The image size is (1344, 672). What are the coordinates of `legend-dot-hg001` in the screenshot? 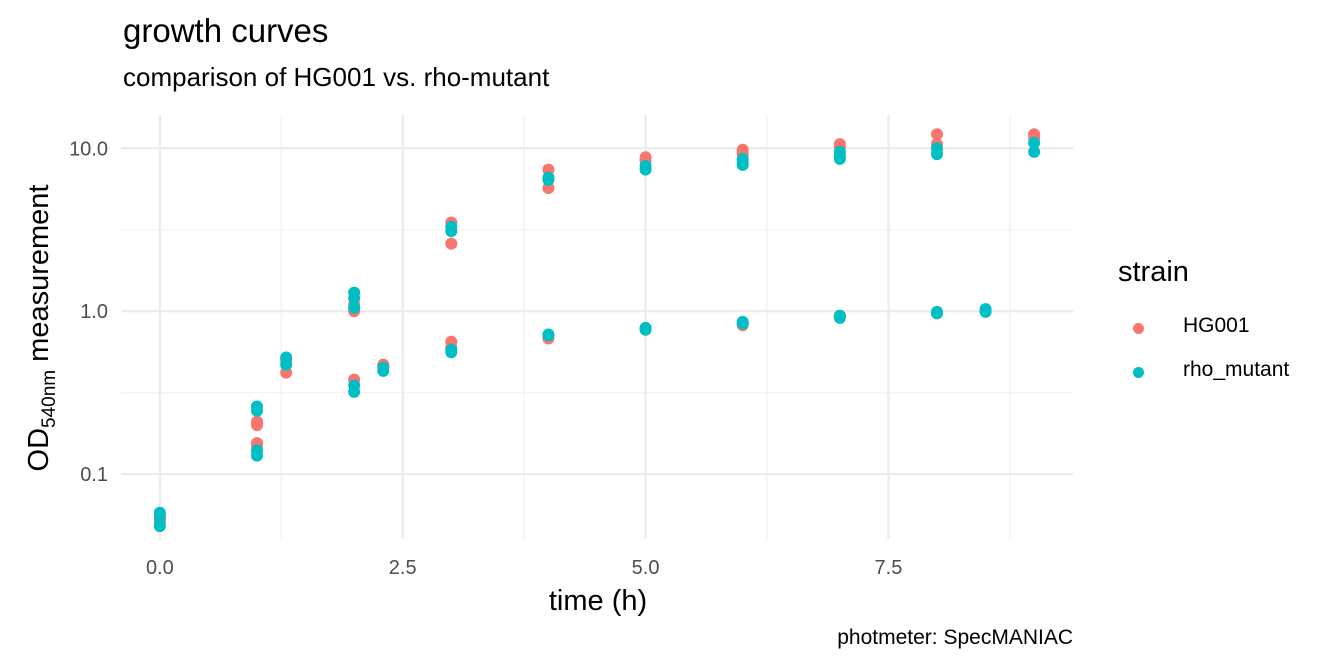 It's located at (1138, 328).